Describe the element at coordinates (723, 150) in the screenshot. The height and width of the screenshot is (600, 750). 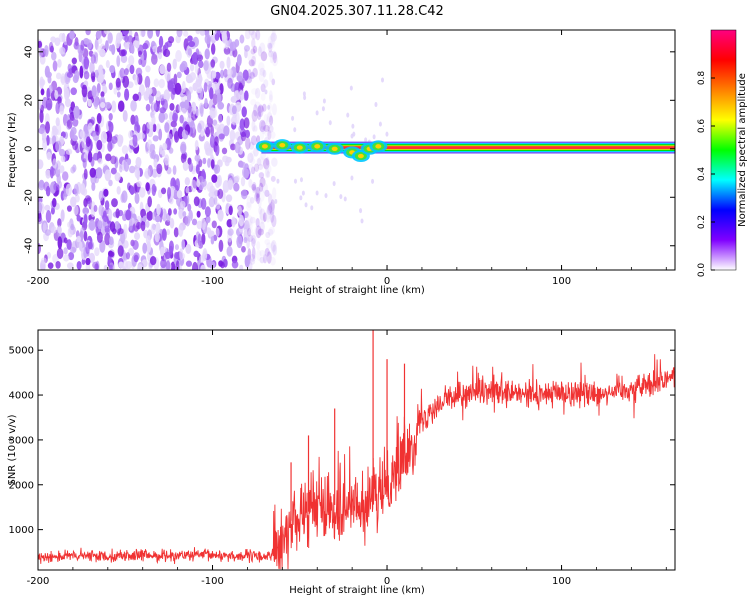
I see `colorbar-bar` at that location.